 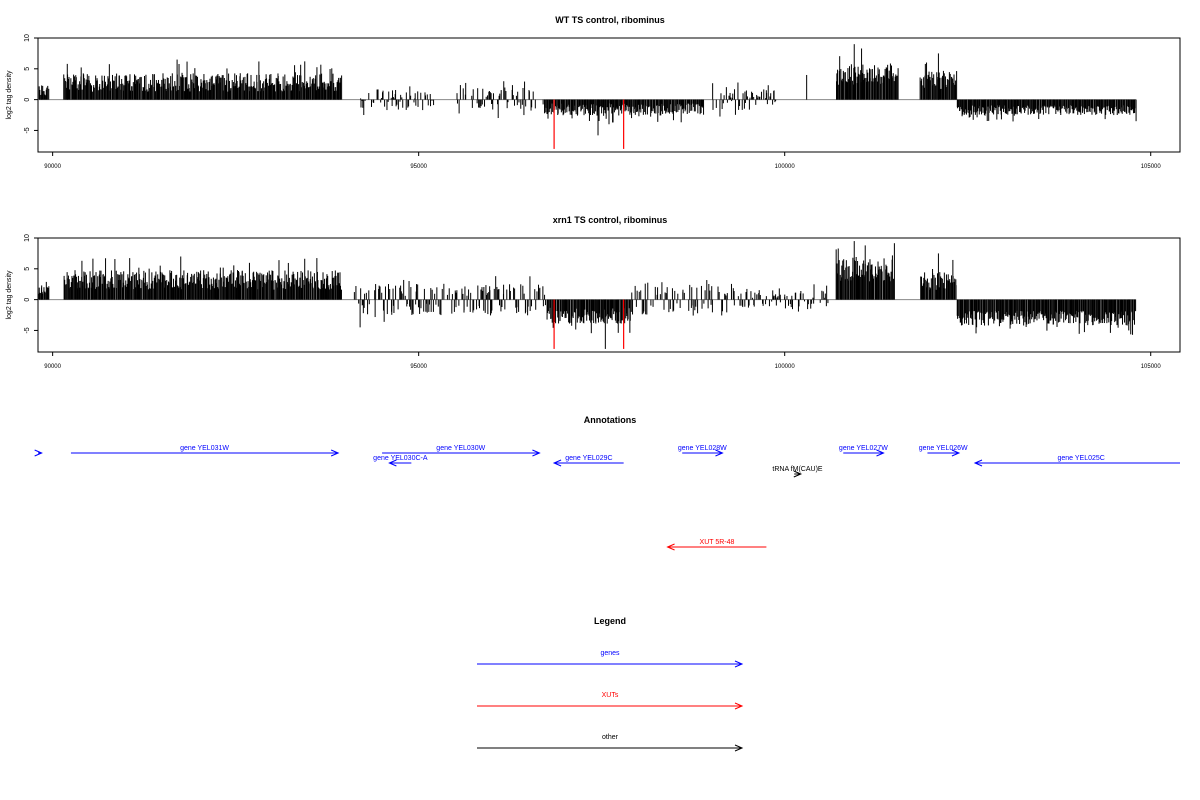 I want to click on feature-label: gene YEL031W, so click(x=204, y=448).